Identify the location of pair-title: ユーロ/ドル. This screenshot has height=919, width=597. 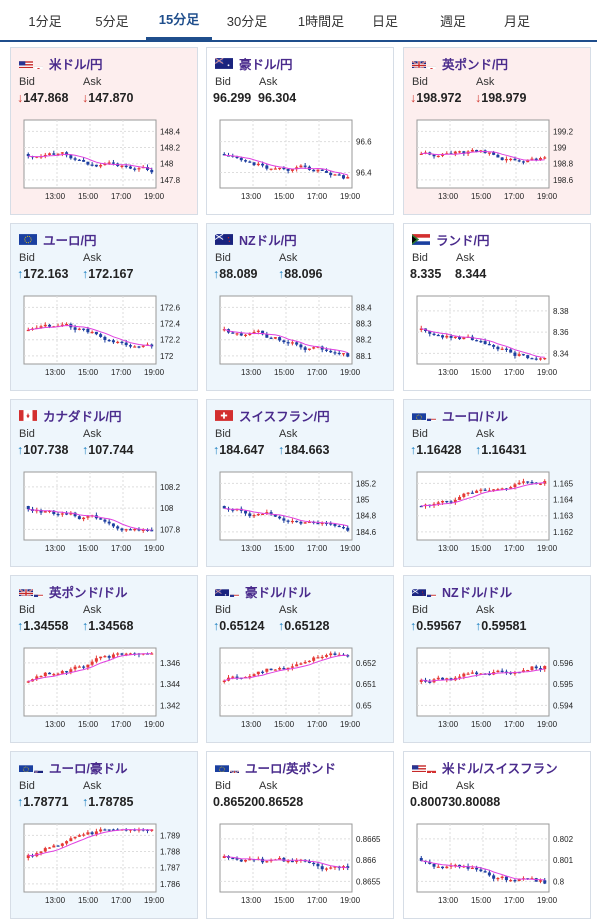
(475, 415).